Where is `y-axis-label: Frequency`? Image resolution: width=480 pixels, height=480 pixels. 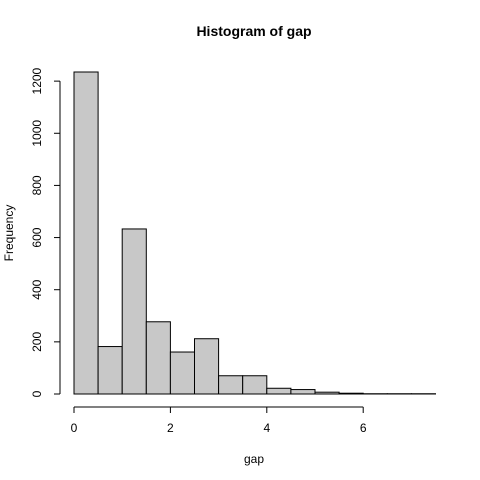
y-axis-label: Frequency is located at coordinates (9, 233).